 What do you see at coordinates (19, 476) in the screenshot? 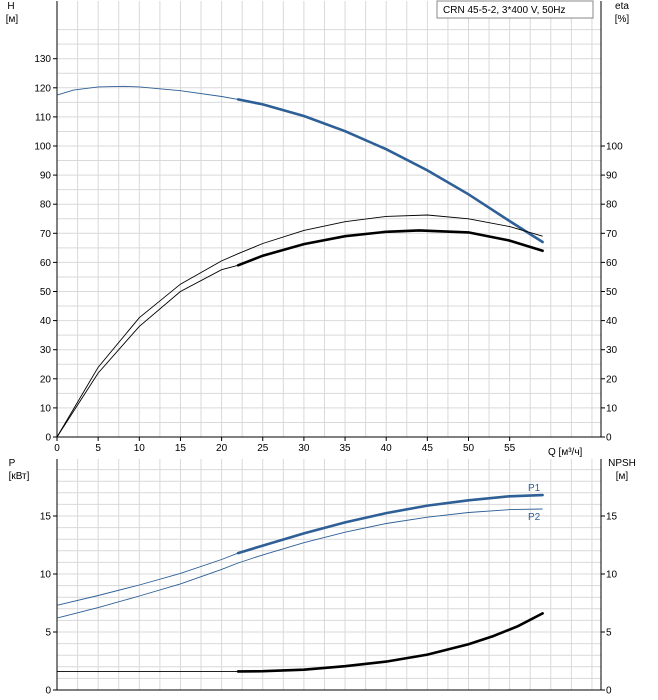
I see `y-axis-unit-P: [кВт]` at bounding box center [19, 476].